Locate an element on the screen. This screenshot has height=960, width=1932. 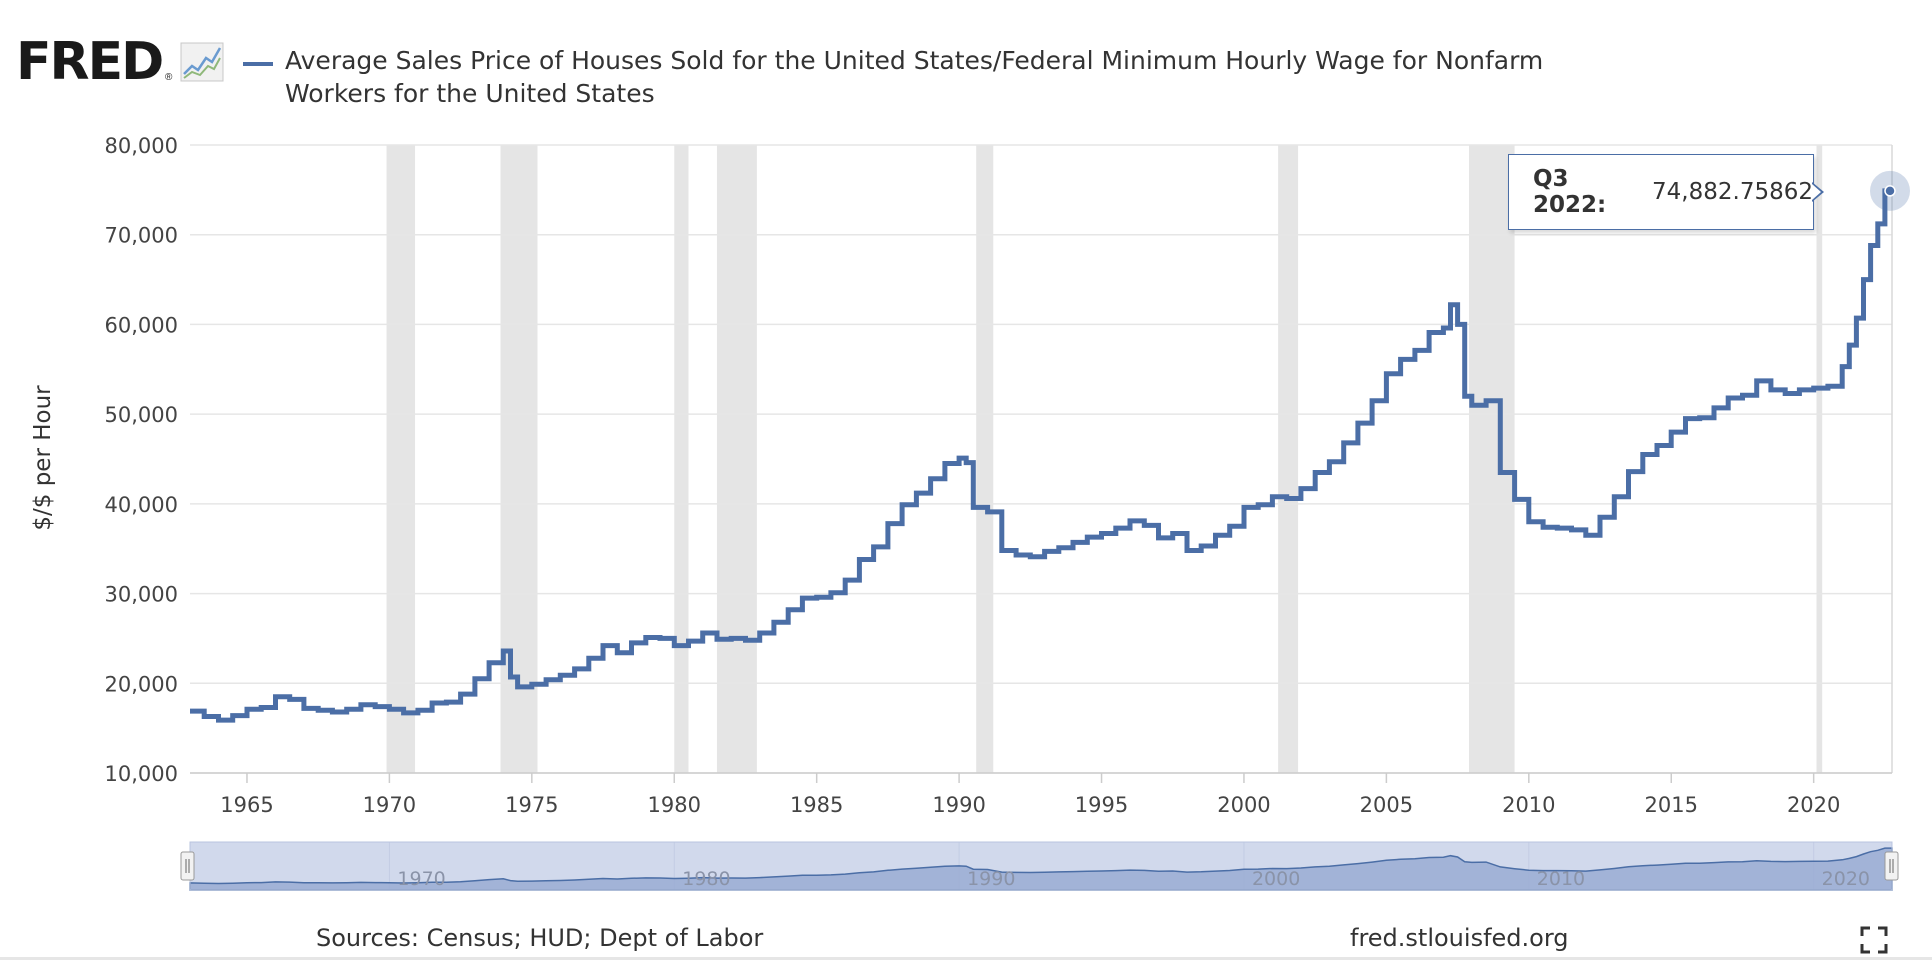
navigator: 1970 1980 1990 2000 2010 2020 is located at coordinates (1039, 866).